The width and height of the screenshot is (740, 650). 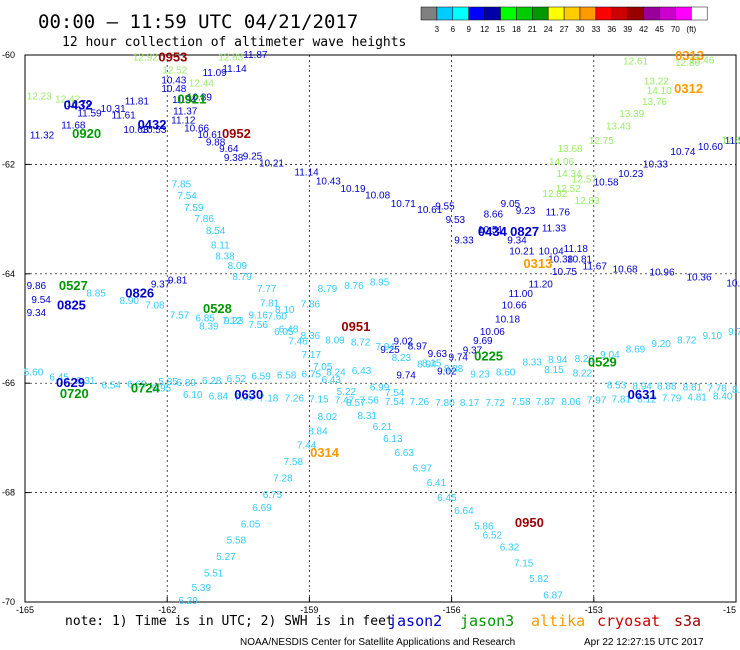 What do you see at coordinates (579, 260) in the screenshot?
I see `wave-height-point: 10.81` at bounding box center [579, 260].